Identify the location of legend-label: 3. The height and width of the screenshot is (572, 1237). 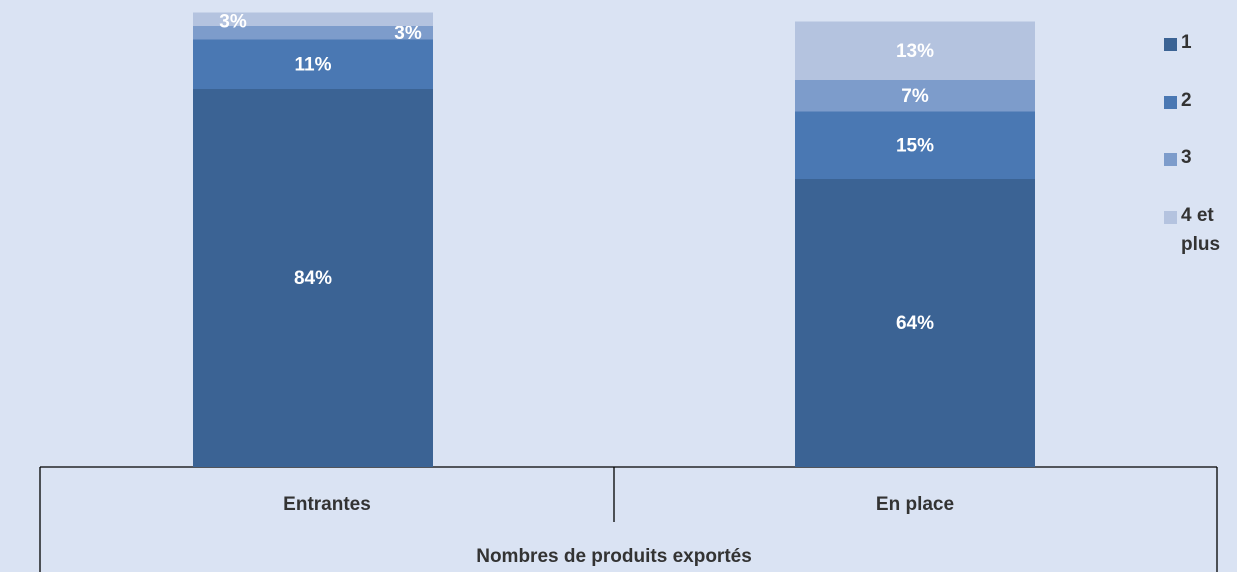
(1186, 157).